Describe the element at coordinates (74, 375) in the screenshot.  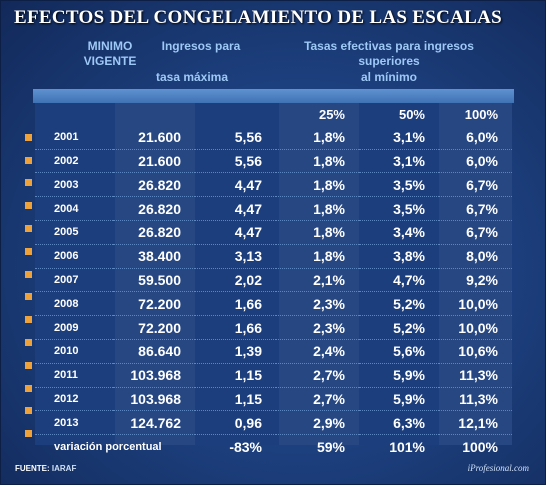
I see `year-cell: 2011` at that location.